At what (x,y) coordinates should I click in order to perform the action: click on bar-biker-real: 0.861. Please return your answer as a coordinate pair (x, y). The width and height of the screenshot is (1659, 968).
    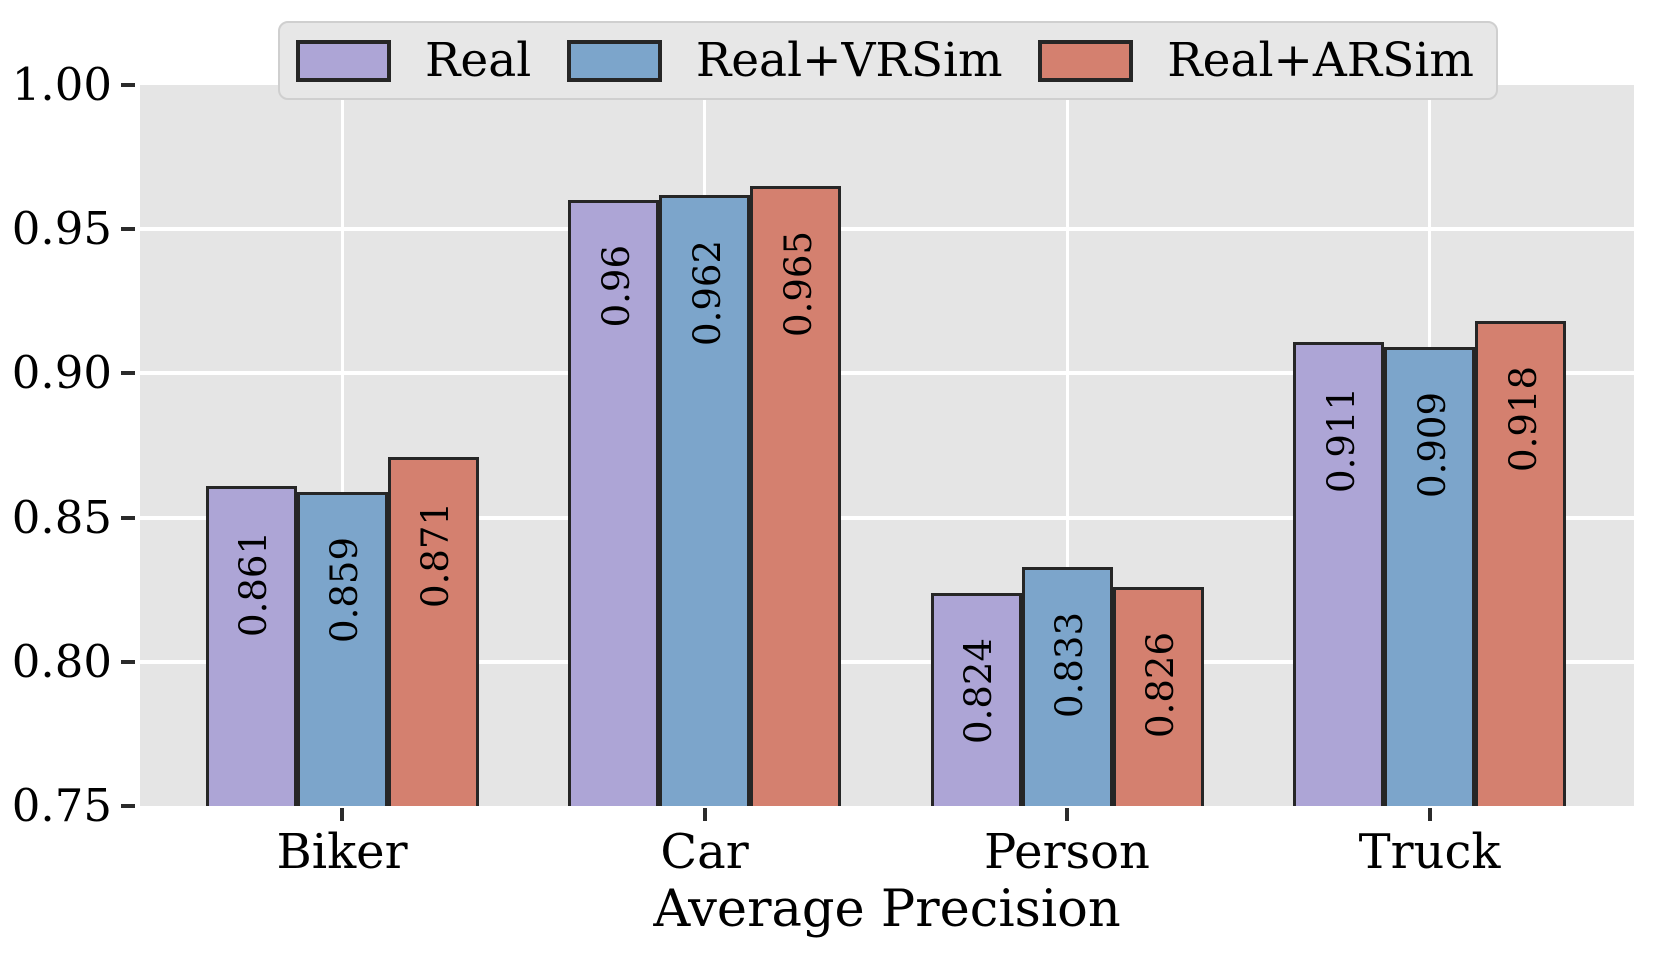
    Looking at the image, I should click on (251, 646).